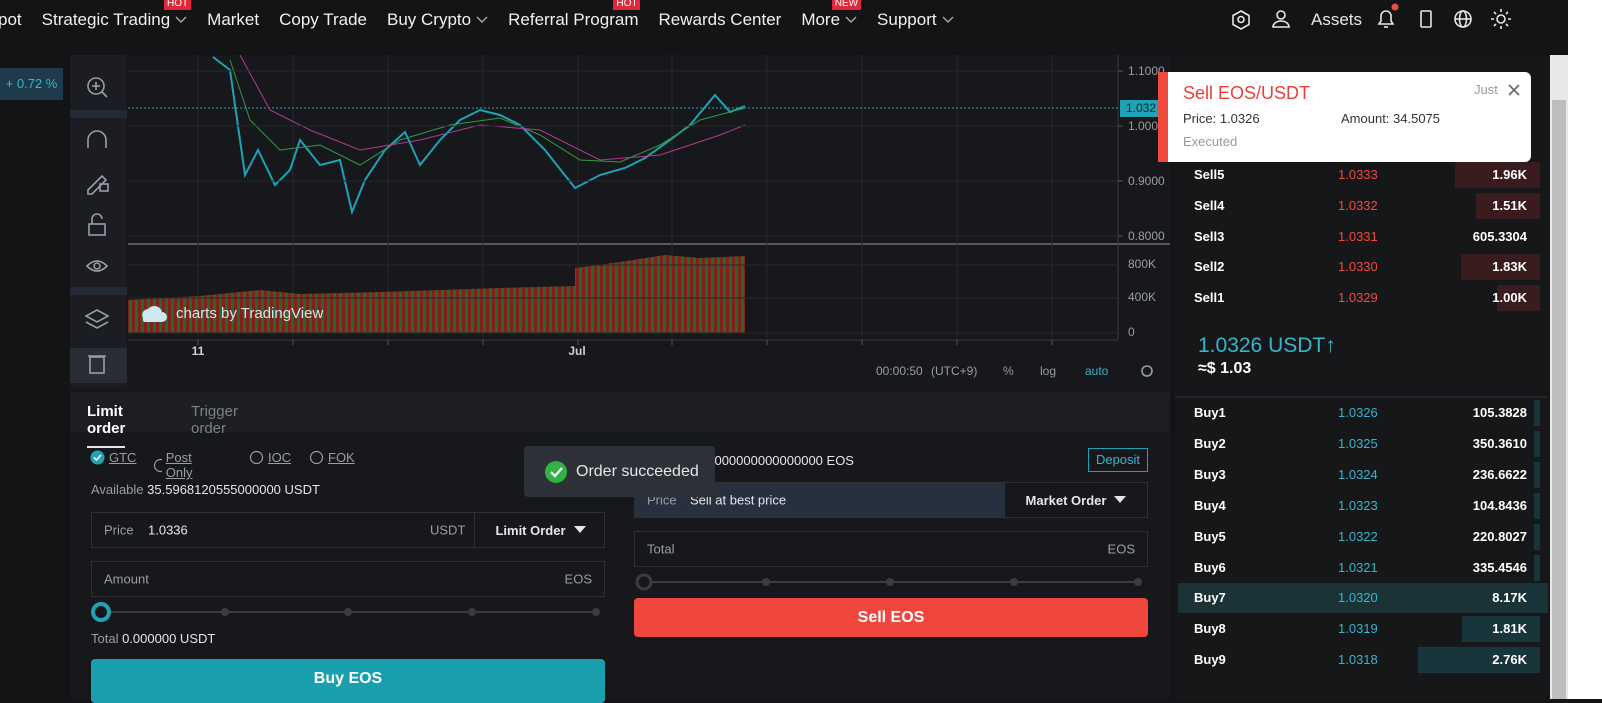 The height and width of the screenshot is (703, 1602). Describe the element at coordinates (1559, 399) in the screenshot. I see `scrollbar-thumb` at that location.